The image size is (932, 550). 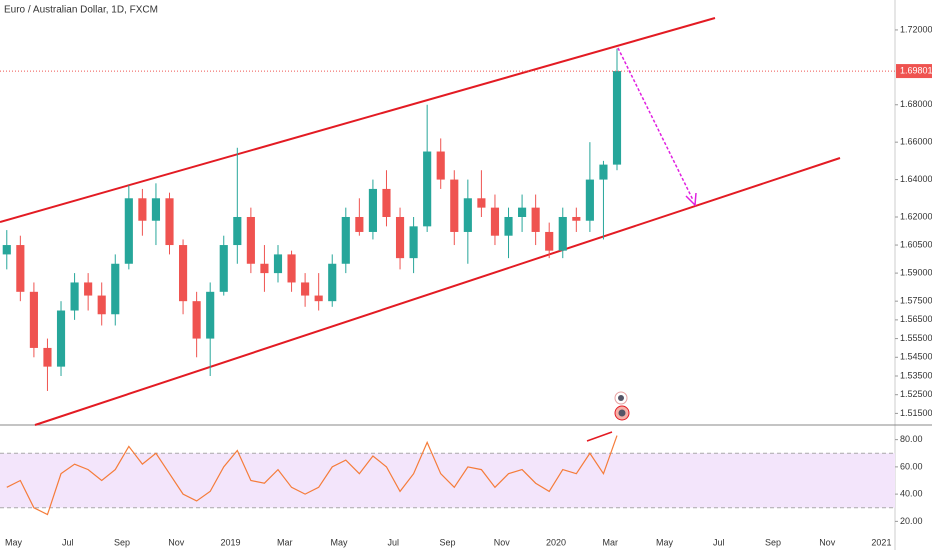 I want to click on chart-title: Euro / Australian Dollar, 1D, FXCM, so click(x=81, y=10).